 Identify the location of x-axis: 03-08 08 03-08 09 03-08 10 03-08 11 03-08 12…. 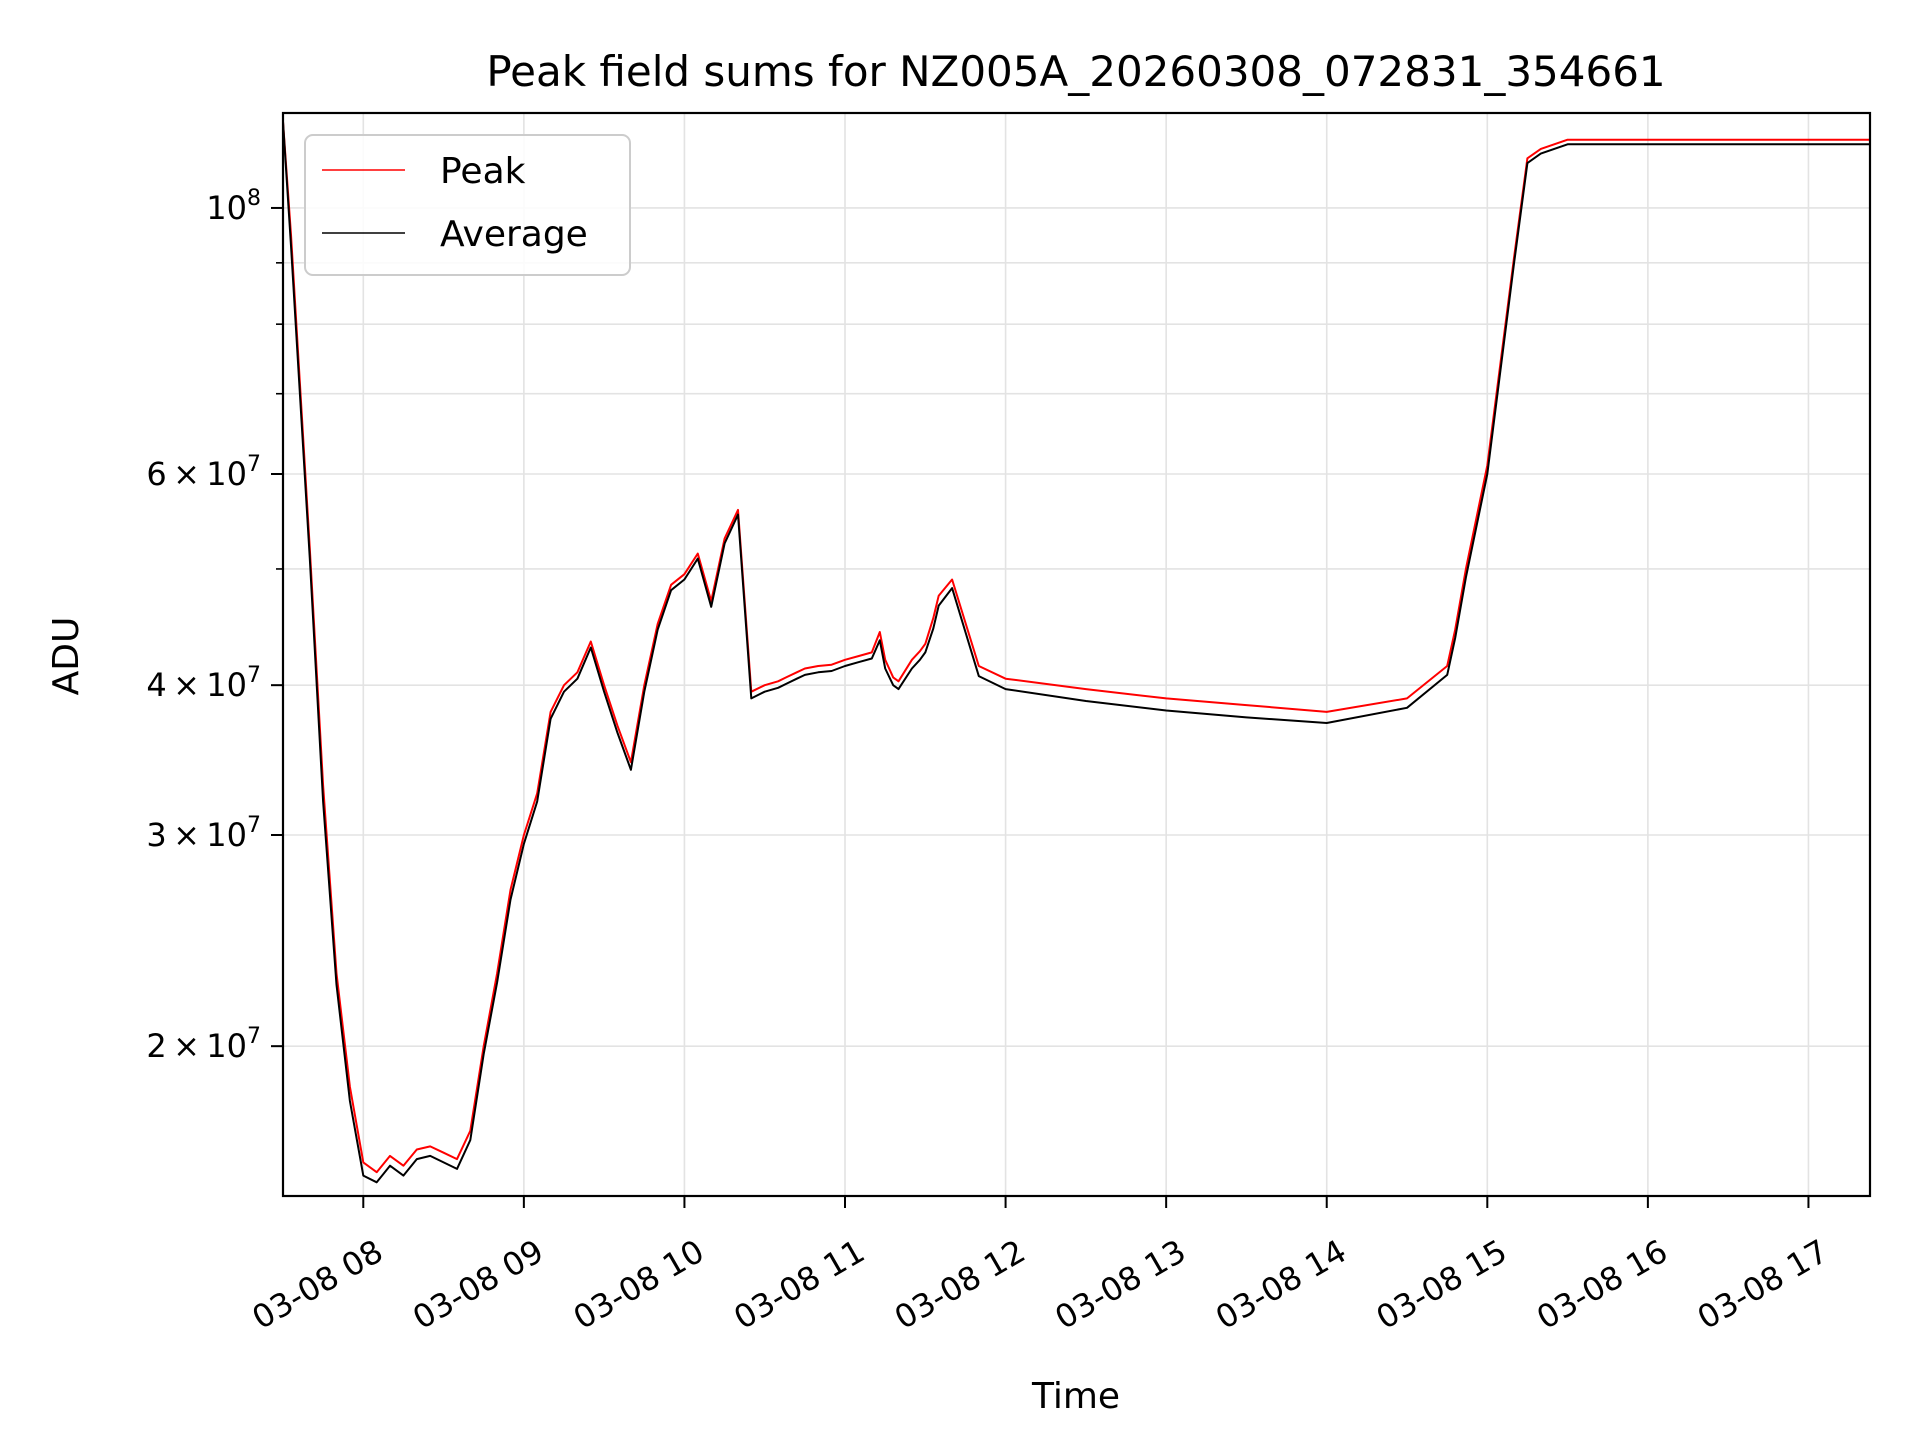
(1040, 1266).